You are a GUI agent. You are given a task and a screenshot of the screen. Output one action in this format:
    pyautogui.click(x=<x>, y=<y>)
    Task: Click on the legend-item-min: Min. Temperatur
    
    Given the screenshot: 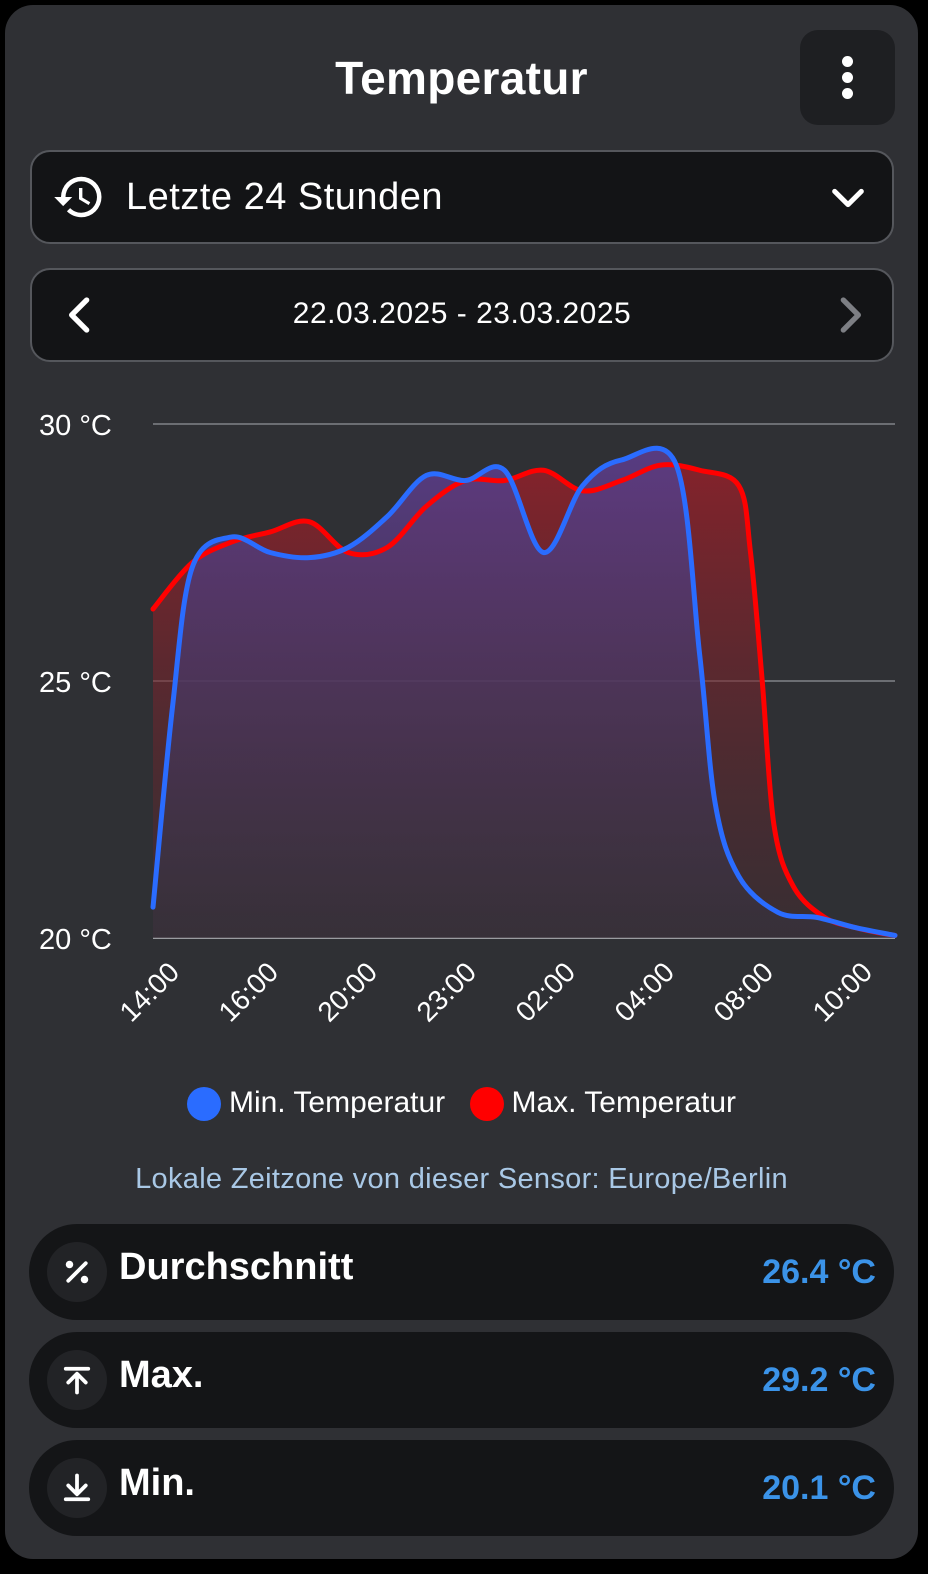 What is the action you would take?
    pyautogui.click(x=316, y=1103)
    